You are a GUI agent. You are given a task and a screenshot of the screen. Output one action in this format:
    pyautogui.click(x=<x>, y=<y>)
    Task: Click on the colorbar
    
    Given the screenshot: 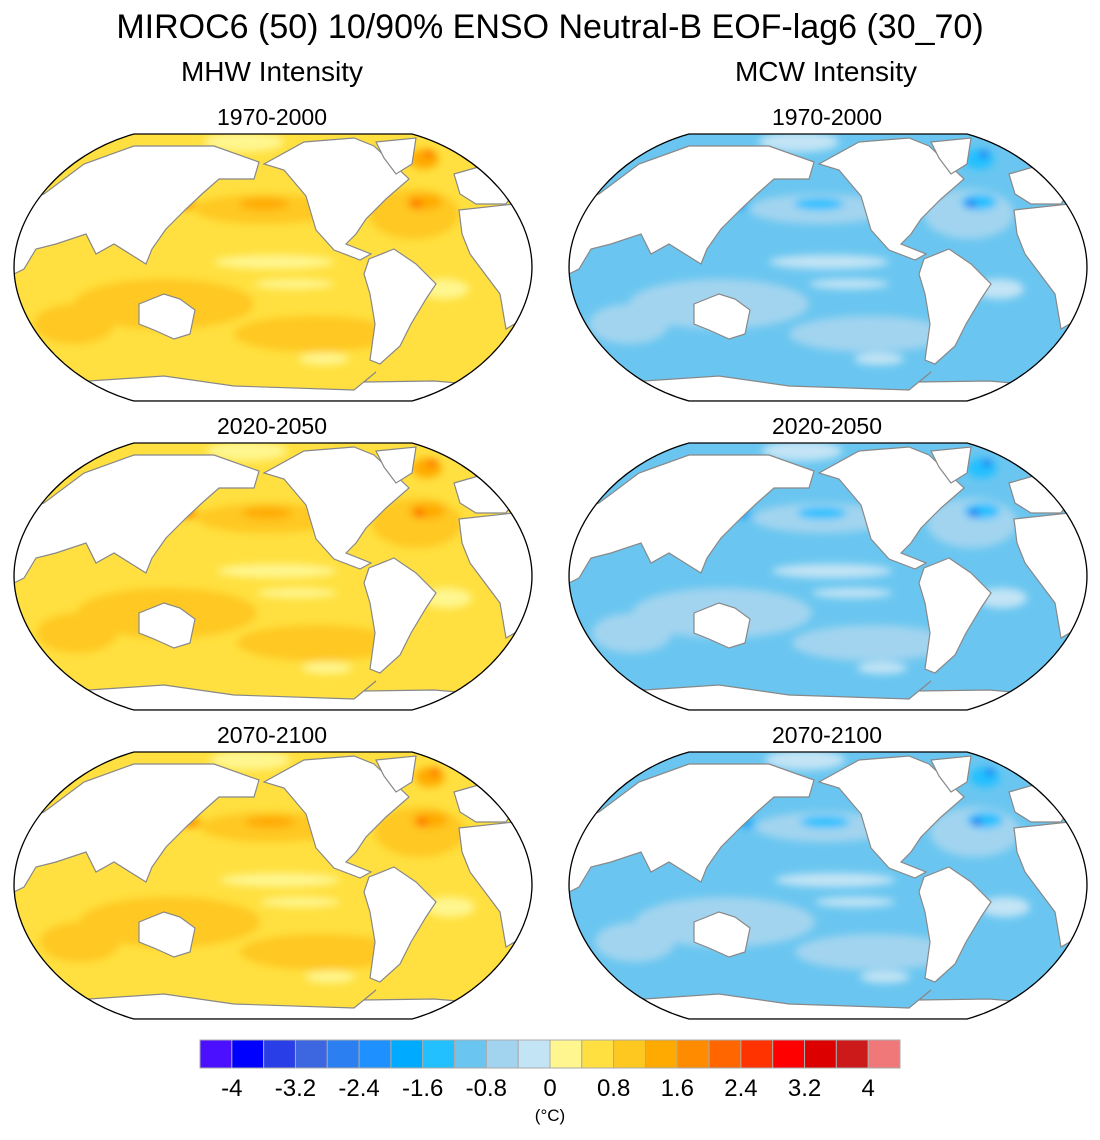 What is the action you would take?
    pyautogui.click(x=550, y=1054)
    